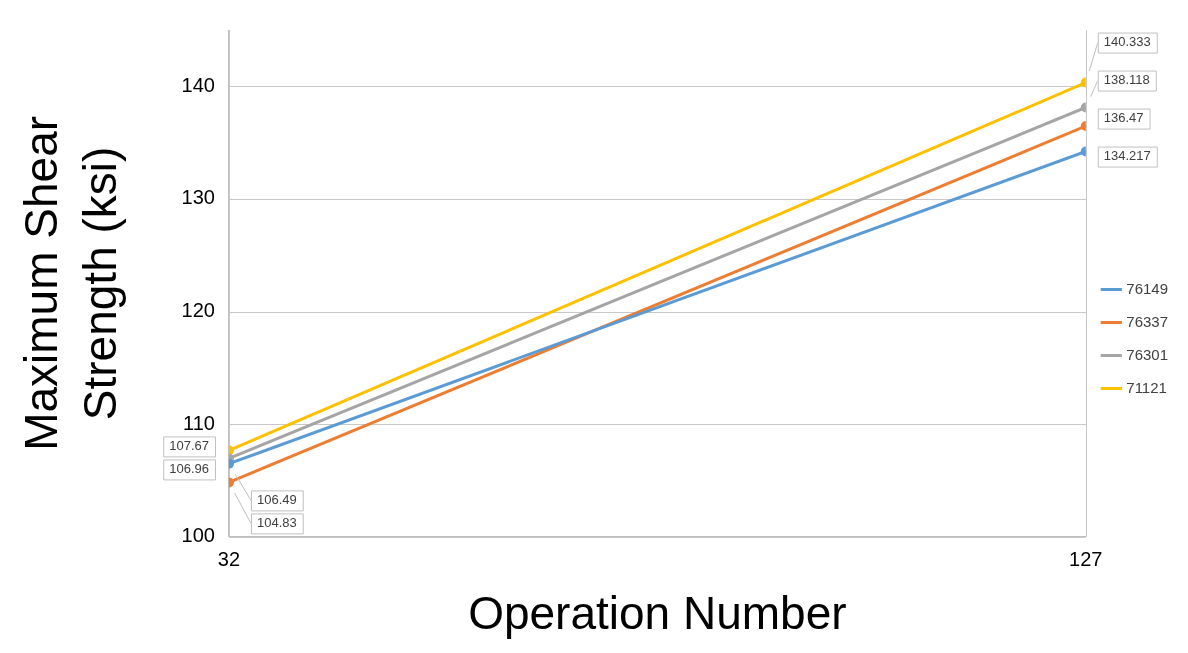  What do you see at coordinates (1126, 80) in the screenshot?
I see `data-label: 138.118` at bounding box center [1126, 80].